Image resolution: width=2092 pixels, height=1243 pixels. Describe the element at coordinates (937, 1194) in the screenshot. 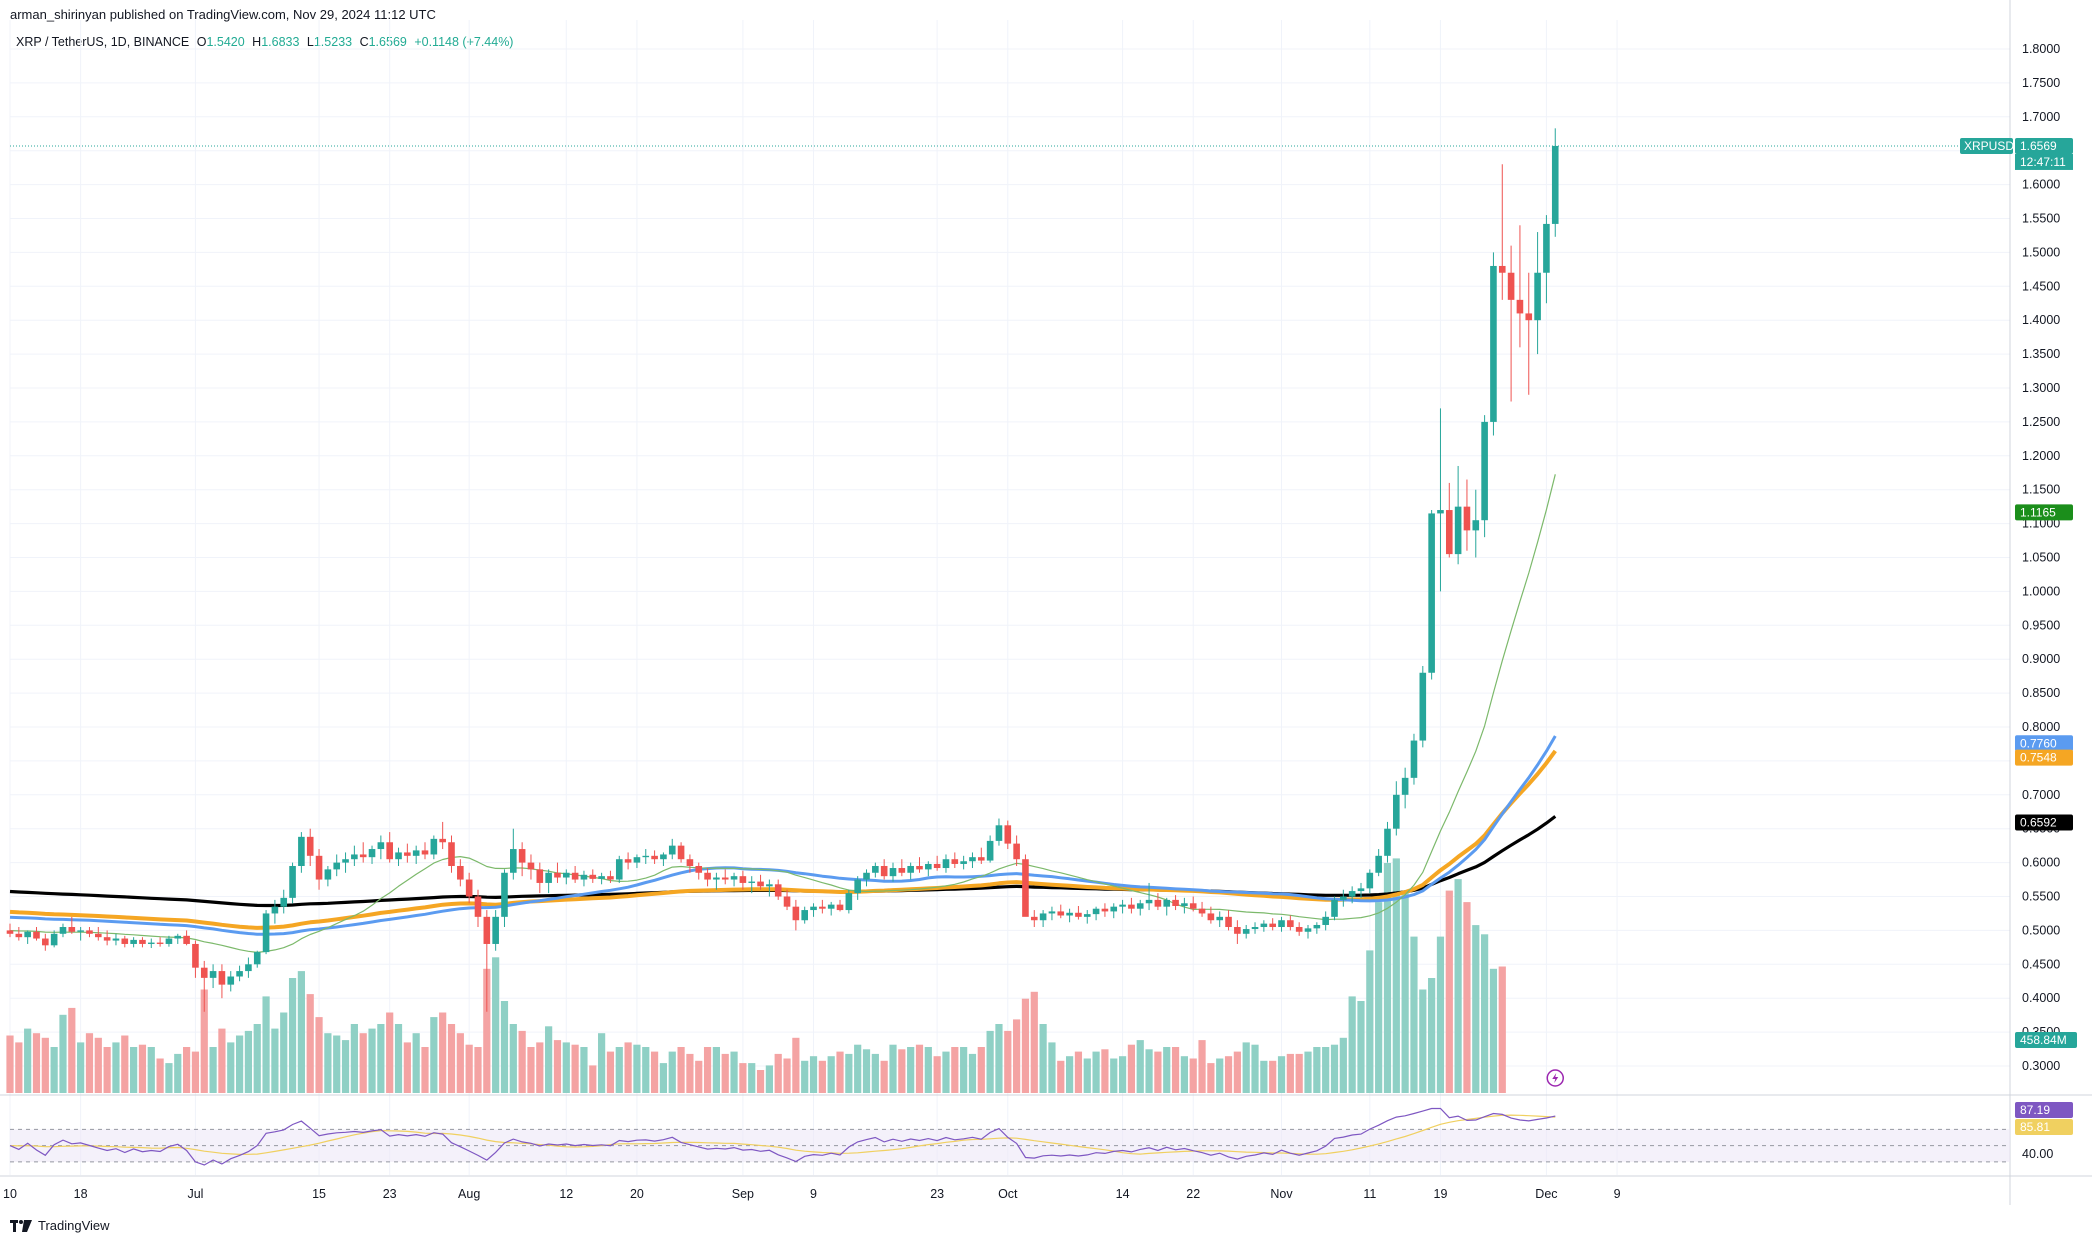

I see `date-tick-label: 23` at that location.